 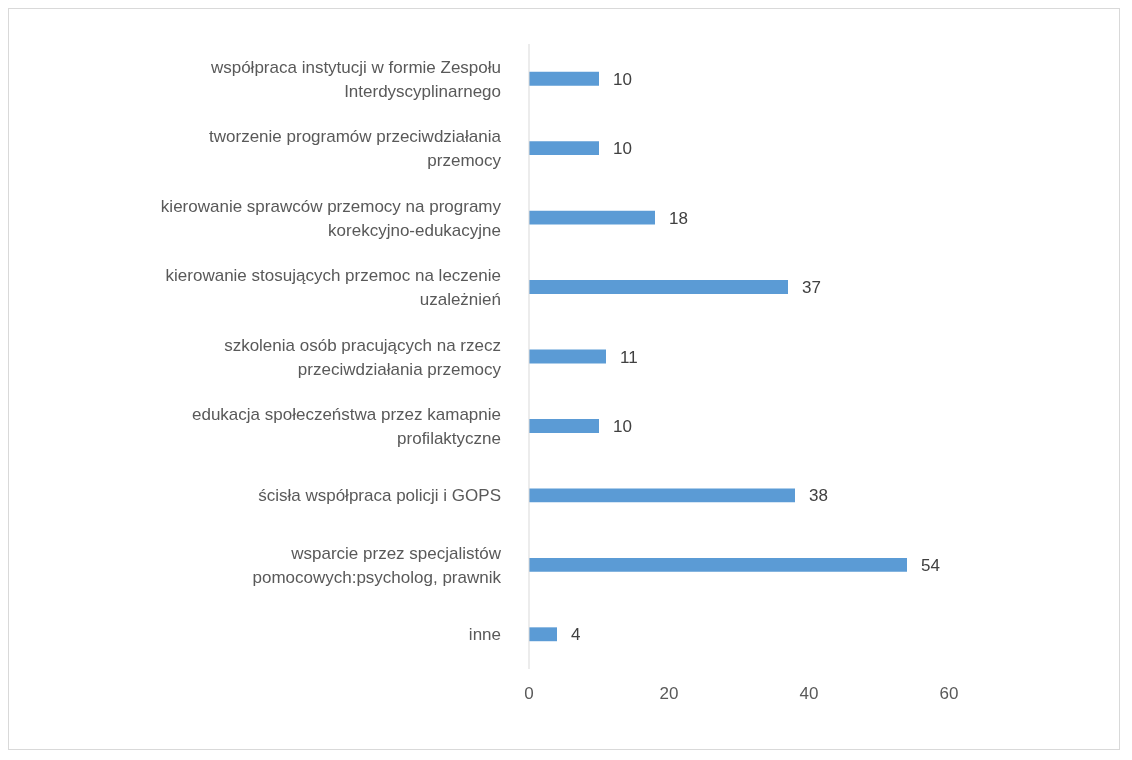 I want to click on y-tick-label: inne, so click(x=484, y=634).